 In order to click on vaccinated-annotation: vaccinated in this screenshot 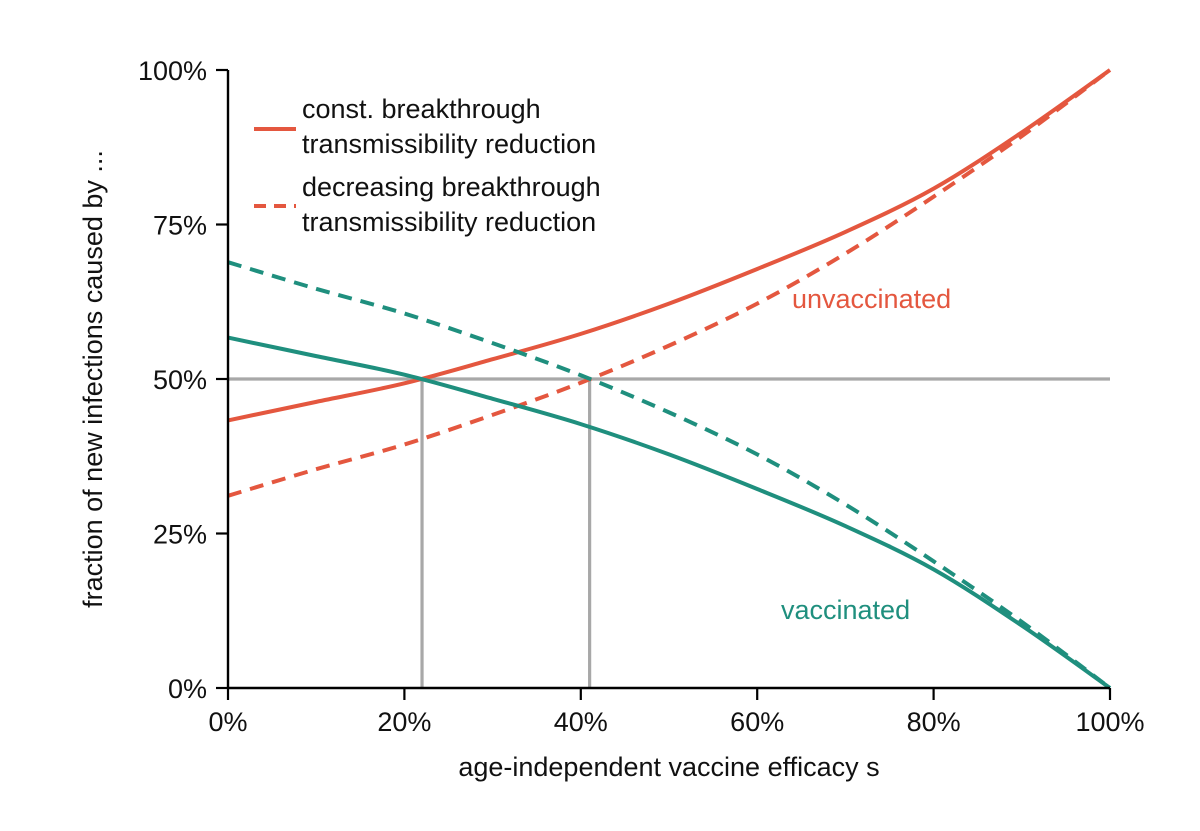, I will do `click(845, 610)`.